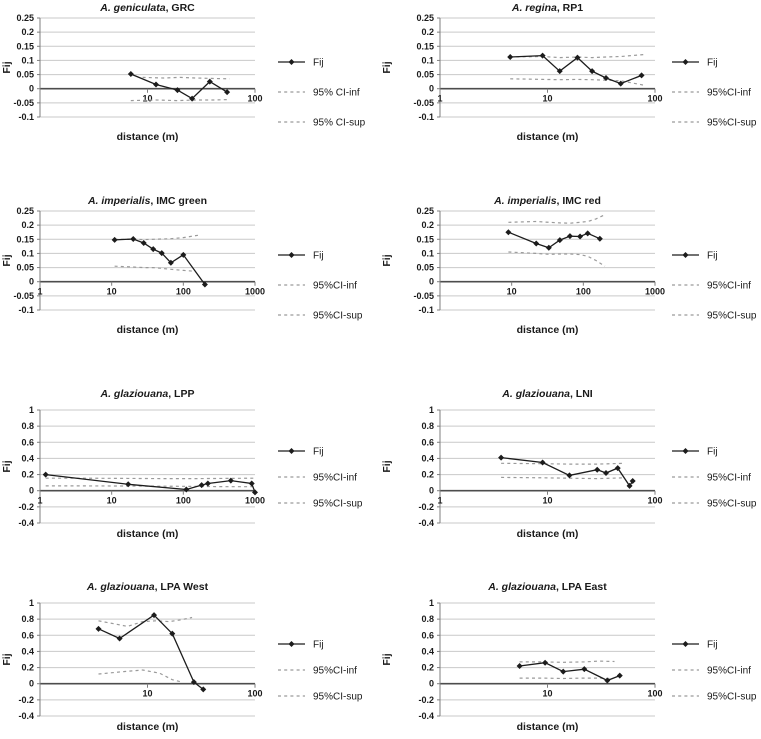  What do you see at coordinates (147, 587) in the screenshot?
I see `chart-title: A. glaziouana, LPA West` at bounding box center [147, 587].